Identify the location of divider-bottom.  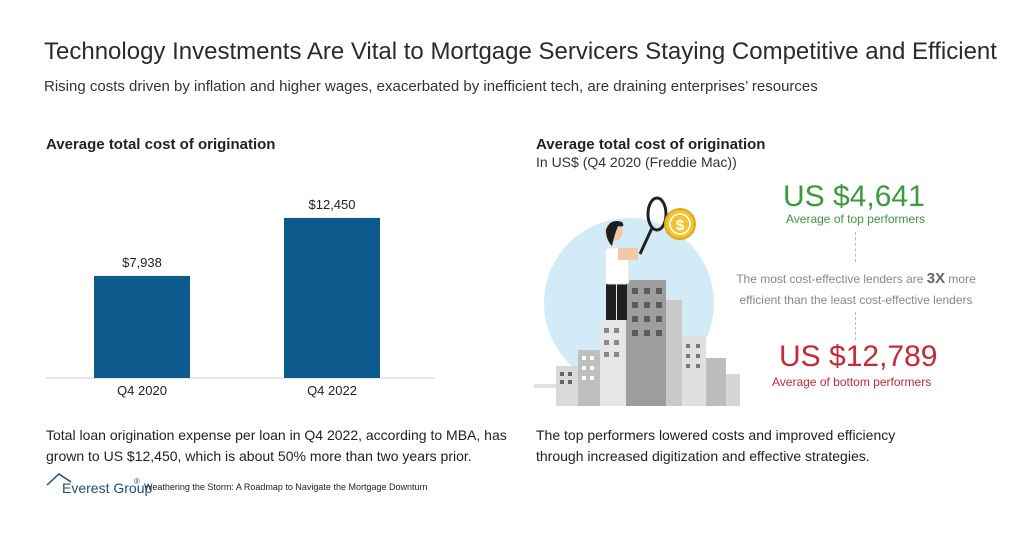
(855, 326).